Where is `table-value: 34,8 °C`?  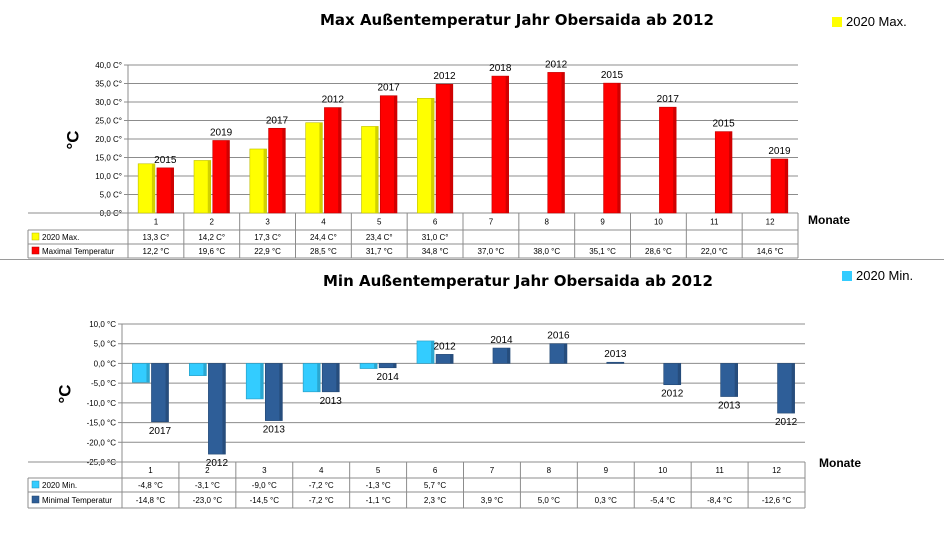
table-value: 34,8 °C is located at coordinates (435, 251).